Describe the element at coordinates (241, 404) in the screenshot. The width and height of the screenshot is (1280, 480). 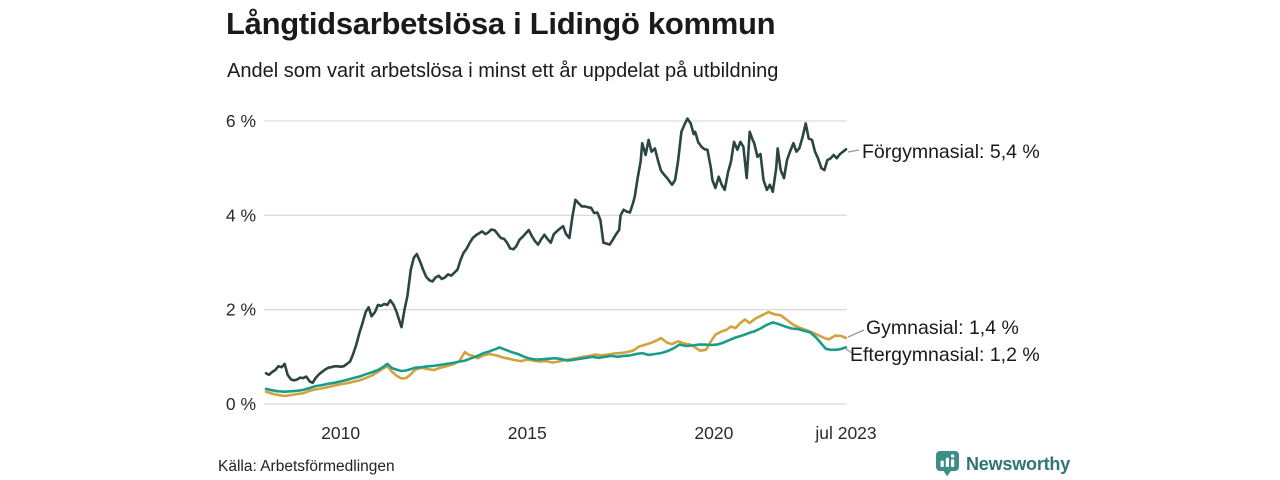
I see `y-tick-label: 0 %` at that location.